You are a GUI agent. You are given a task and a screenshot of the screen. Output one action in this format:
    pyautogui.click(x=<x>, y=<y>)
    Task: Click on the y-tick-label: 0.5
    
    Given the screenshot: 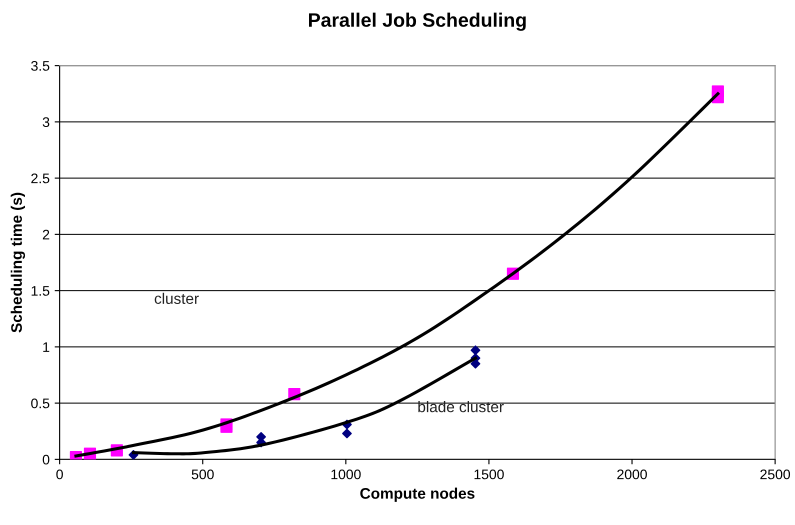 What is the action you would take?
    pyautogui.click(x=40, y=403)
    